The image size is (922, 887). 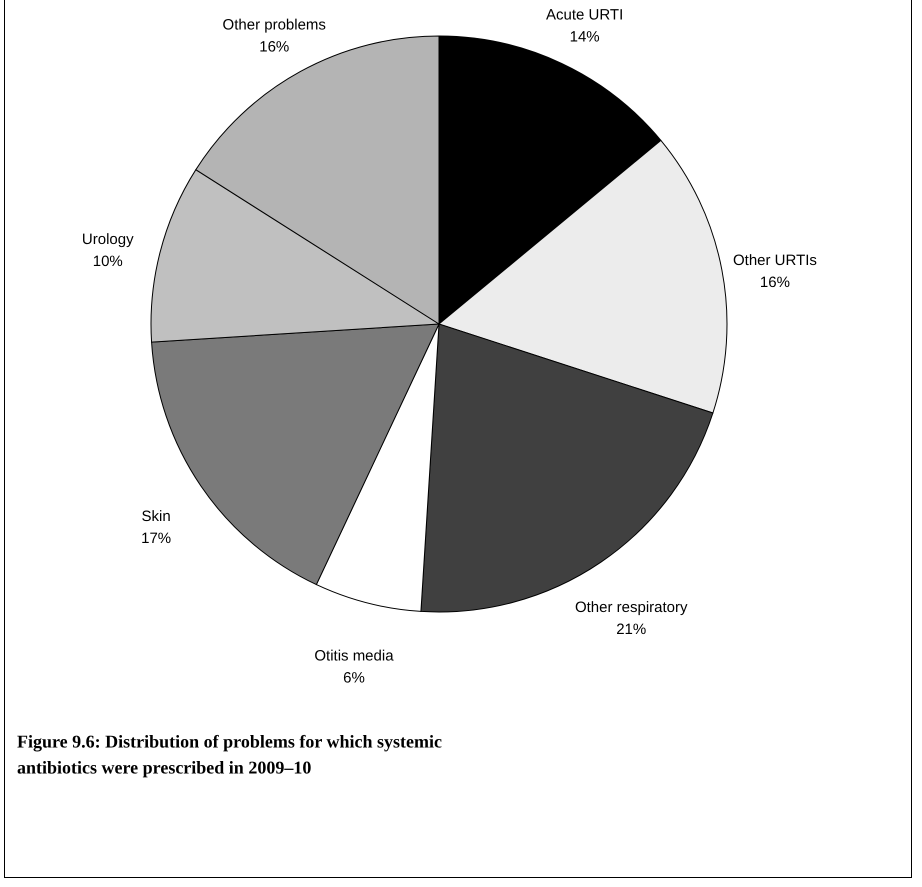 I want to click on slice-label: Otitis media, so click(x=354, y=655).